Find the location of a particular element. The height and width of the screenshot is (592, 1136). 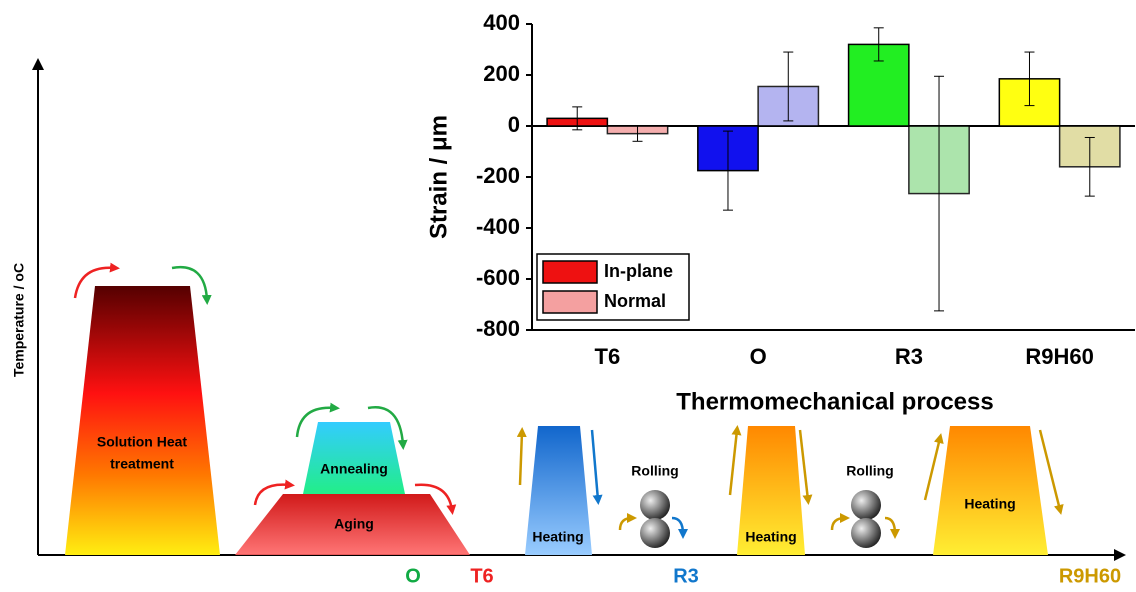

y-tick-label: -200 is located at coordinates (498, 175).